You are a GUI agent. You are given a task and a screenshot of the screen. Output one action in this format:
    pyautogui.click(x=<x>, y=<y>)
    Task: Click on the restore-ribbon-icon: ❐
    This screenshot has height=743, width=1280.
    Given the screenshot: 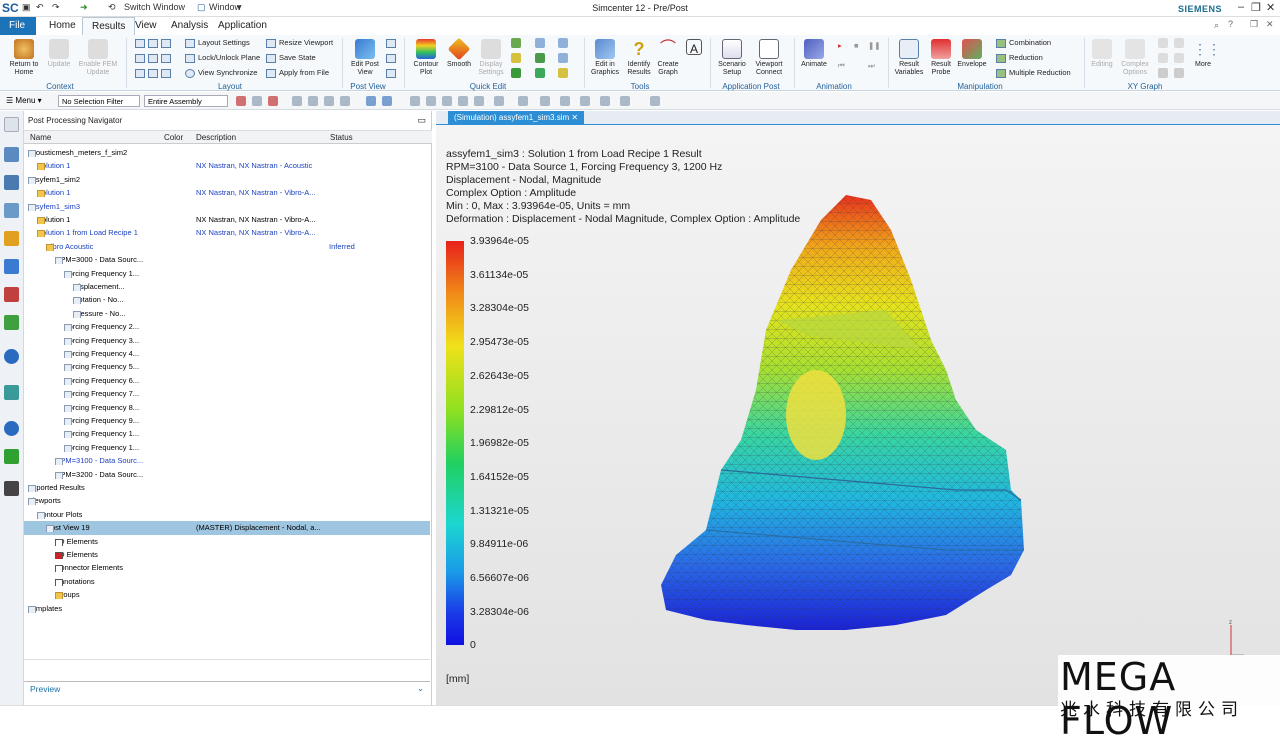 What is the action you would take?
    pyautogui.click(x=1254, y=24)
    